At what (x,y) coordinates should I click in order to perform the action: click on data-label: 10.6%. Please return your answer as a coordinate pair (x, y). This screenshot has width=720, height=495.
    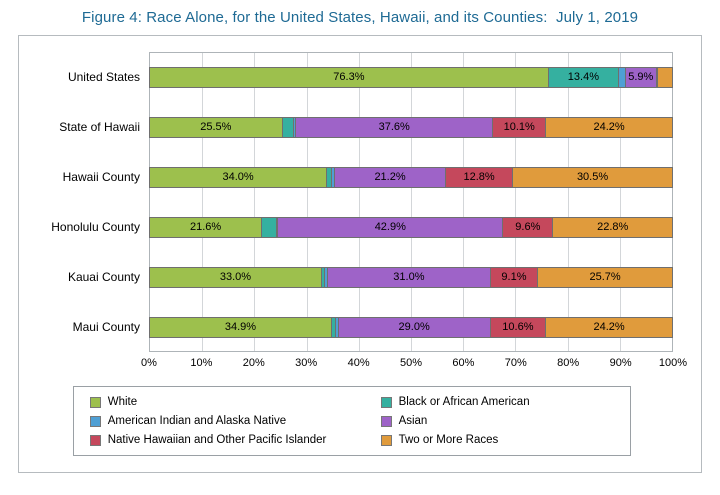
    Looking at the image, I should click on (518, 327).